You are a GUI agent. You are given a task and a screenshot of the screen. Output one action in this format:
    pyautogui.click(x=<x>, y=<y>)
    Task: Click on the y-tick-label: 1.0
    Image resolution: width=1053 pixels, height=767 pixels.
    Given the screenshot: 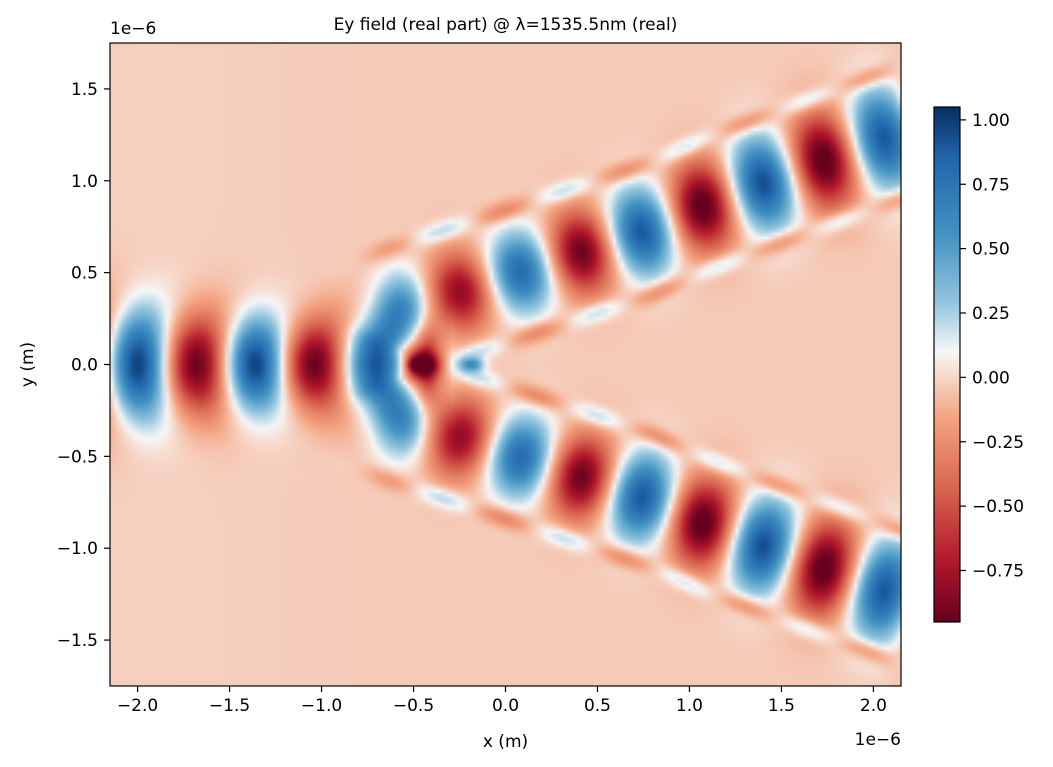 What is the action you would take?
    pyautogui.click(x=84, y=182)
    